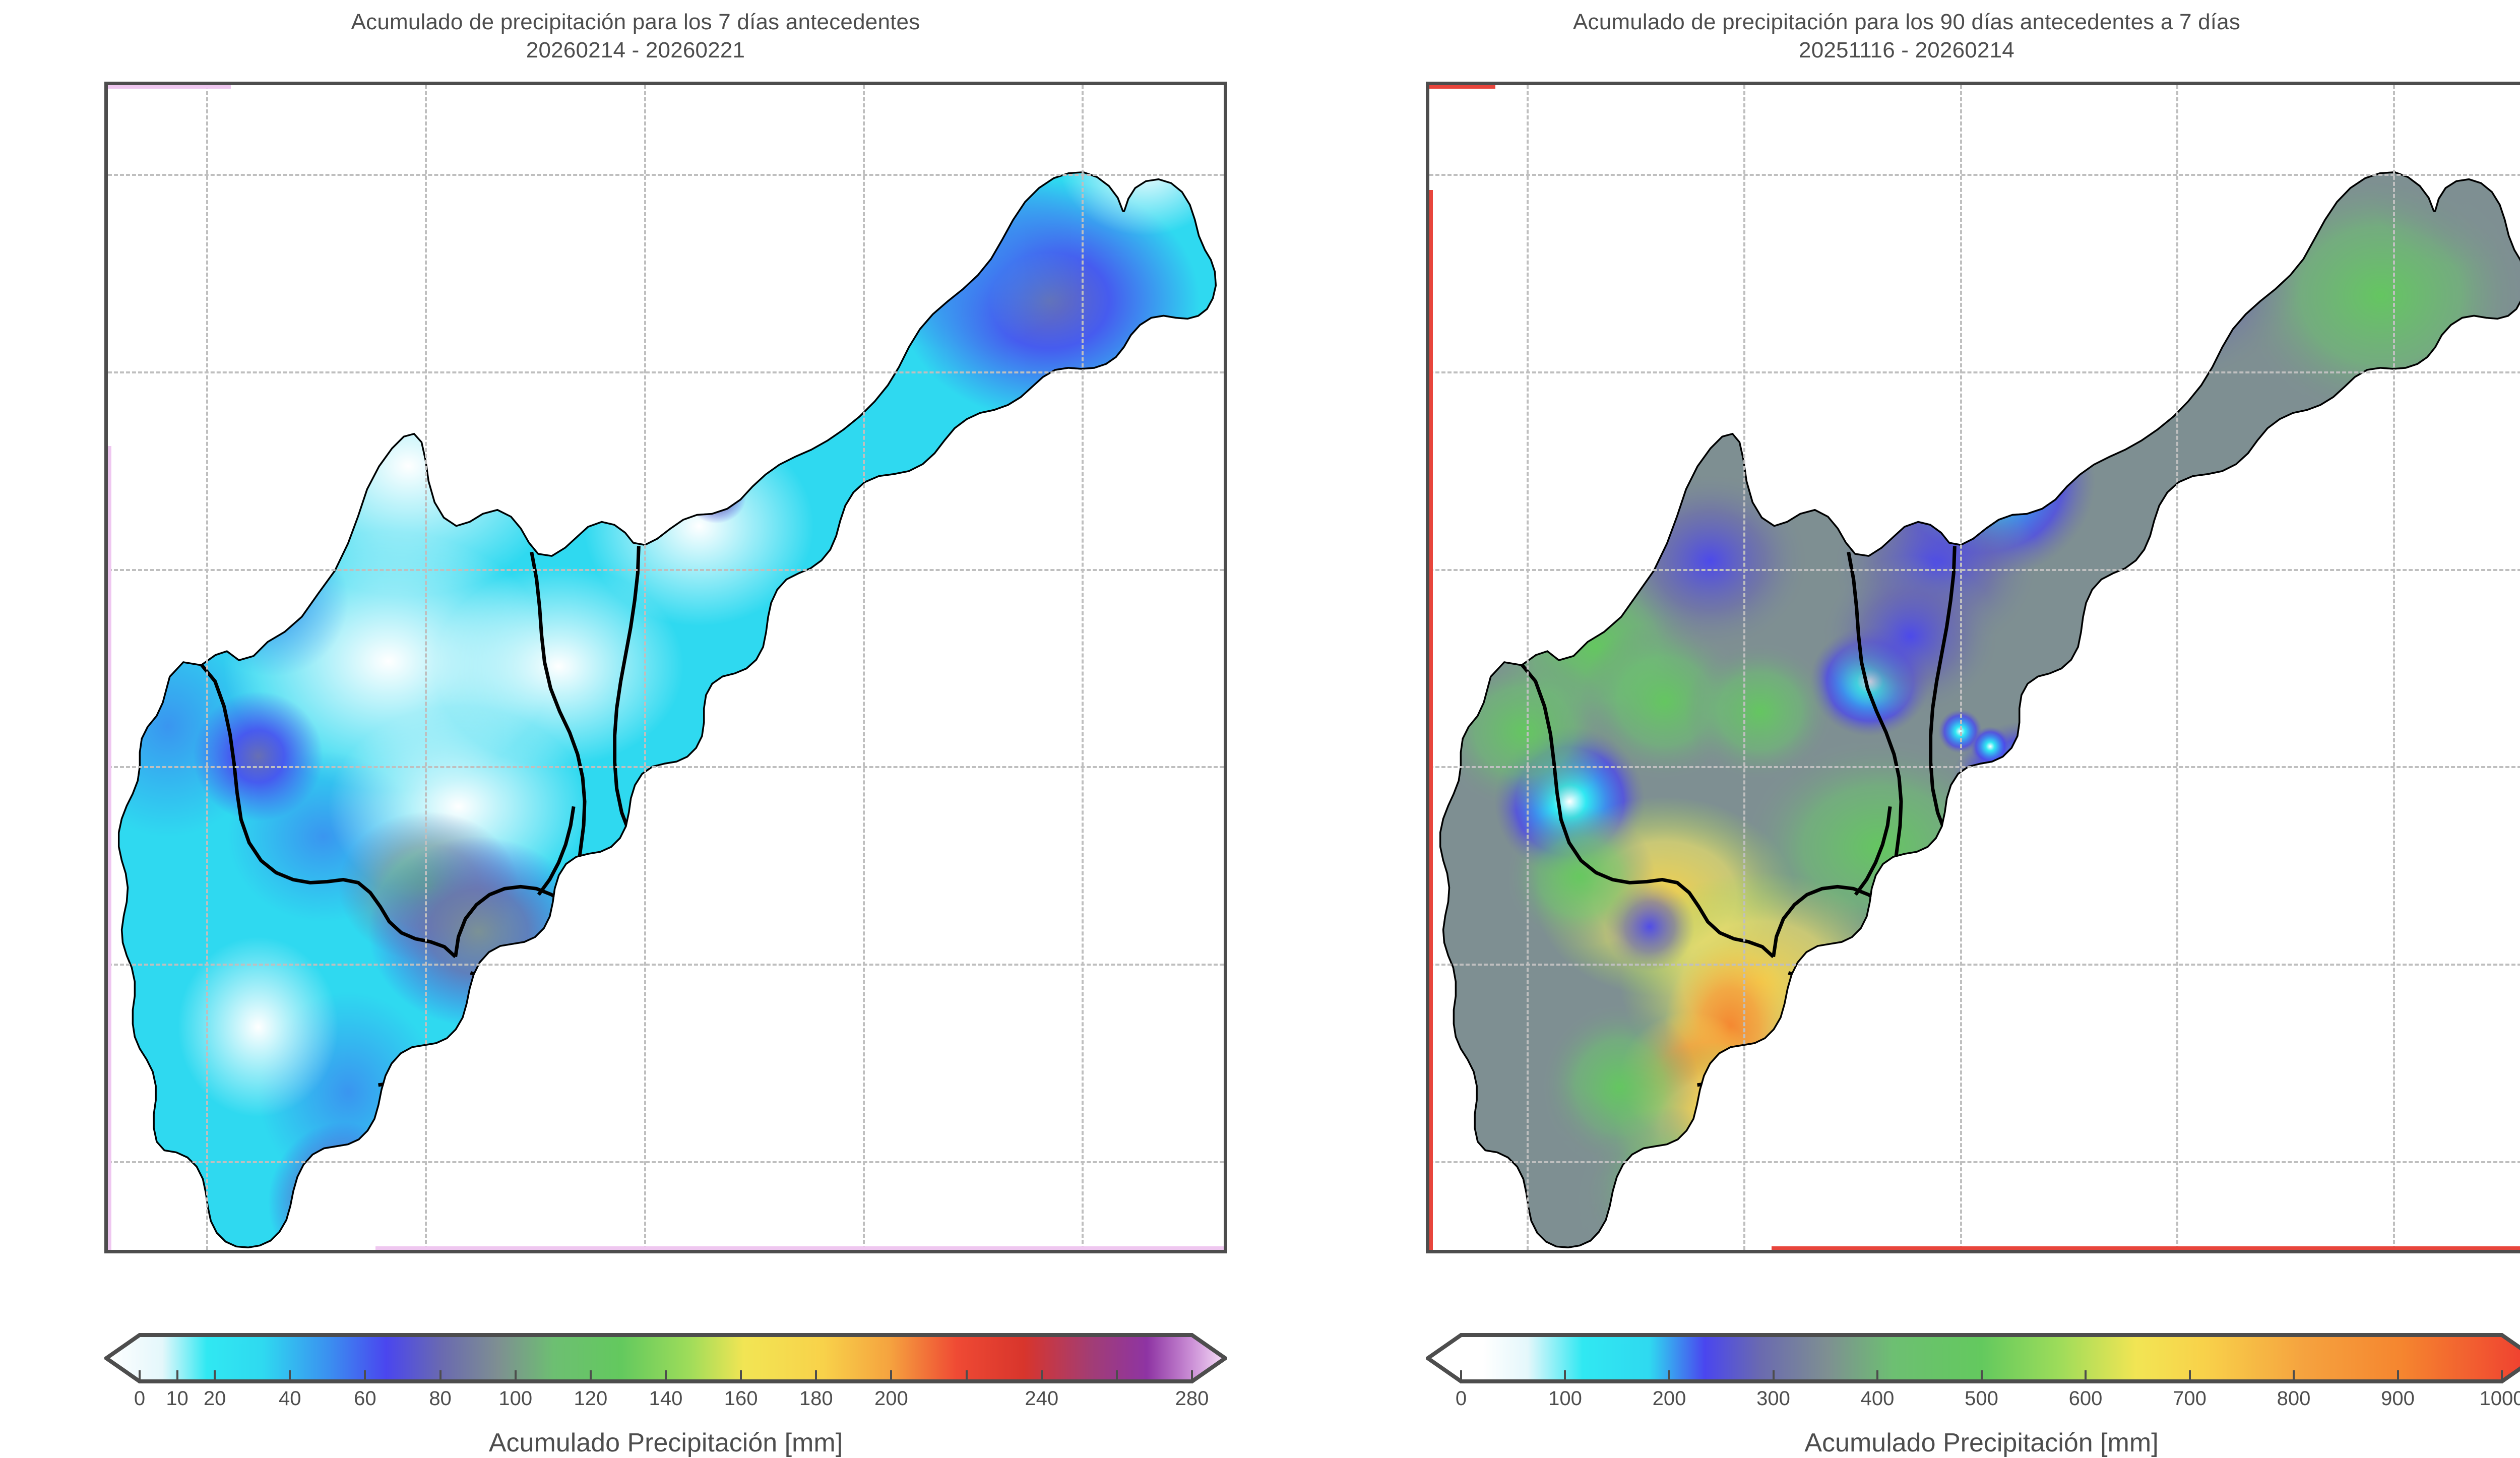  What do you see at coordinates (2499, 1398) in the screenshot?
I see `colorbar-tick-label: 1000` at bounding box center [2499, 1398].